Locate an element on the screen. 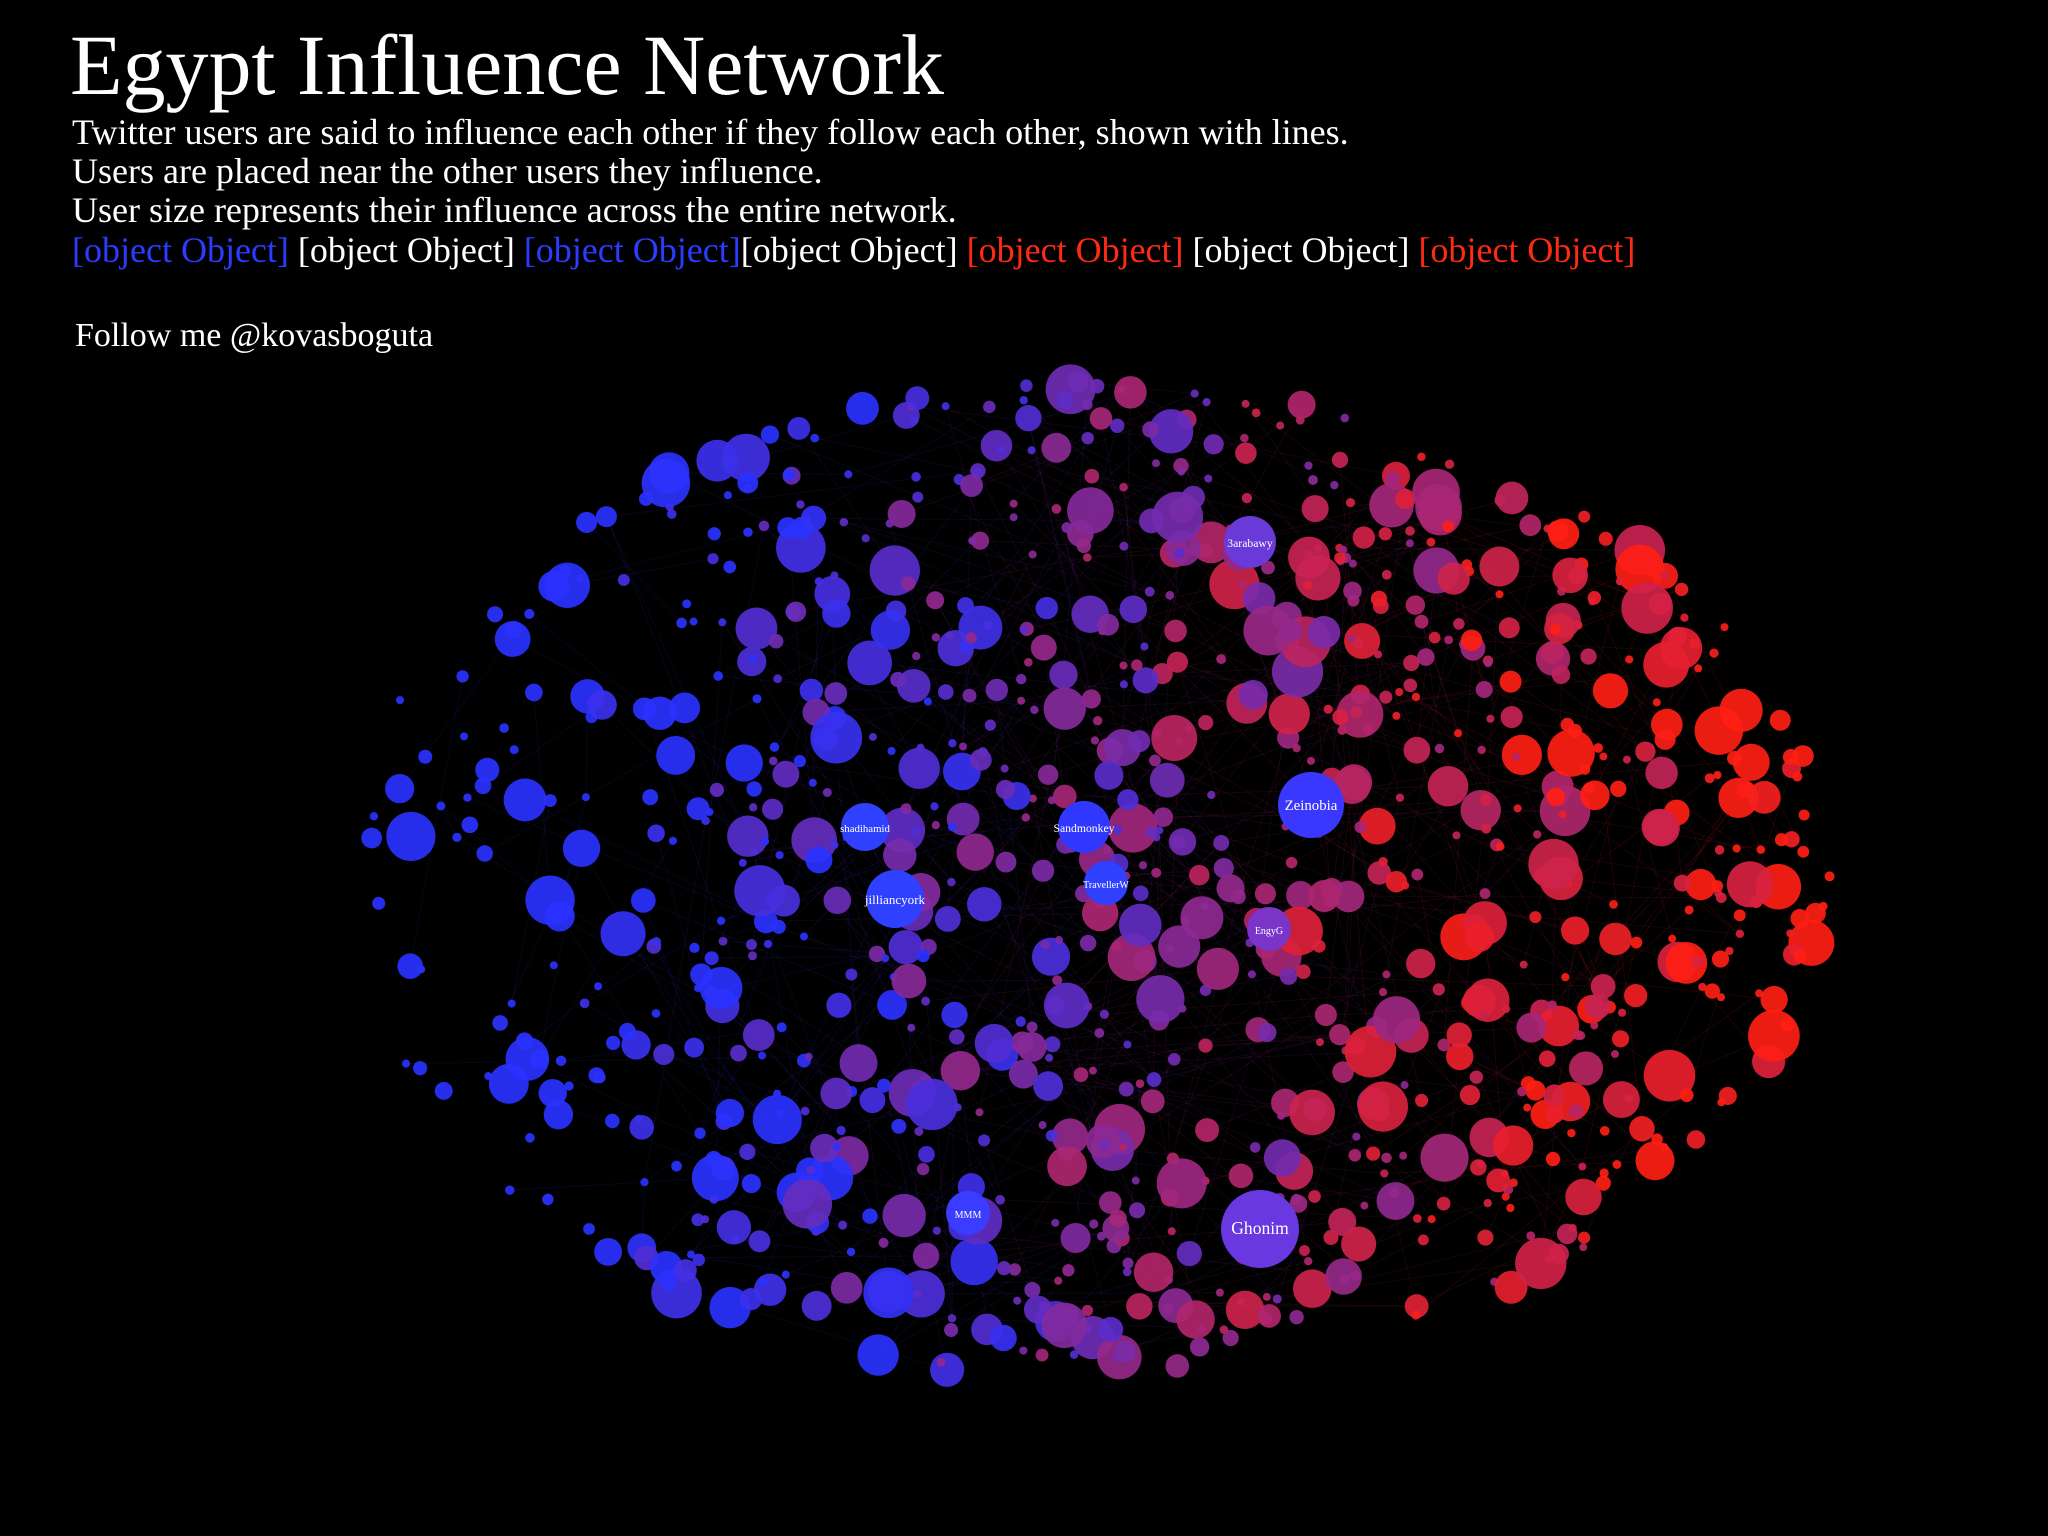  node-label: shadihamid is located at coordinates (865, 829).